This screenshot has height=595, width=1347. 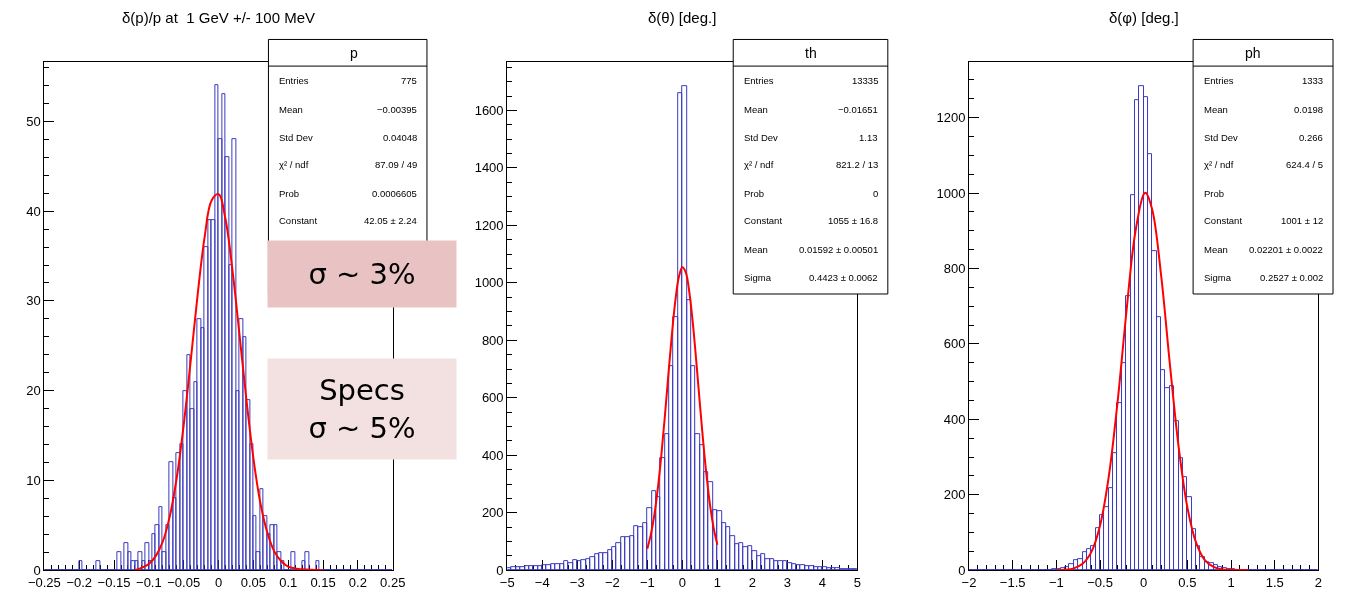 I want to click on x-tick-label: 0.1, so click(x=288, y=582).